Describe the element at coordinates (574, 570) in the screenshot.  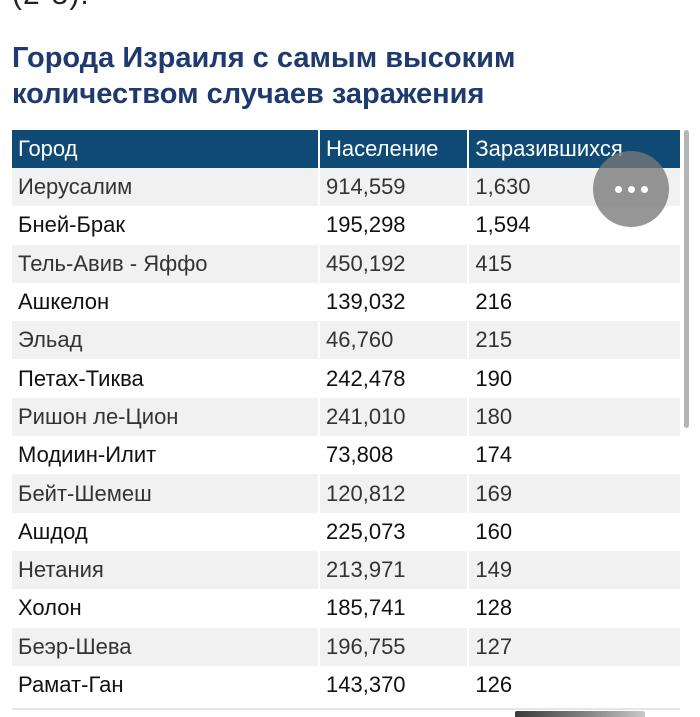
I see `cell-cases: 149` at that location.